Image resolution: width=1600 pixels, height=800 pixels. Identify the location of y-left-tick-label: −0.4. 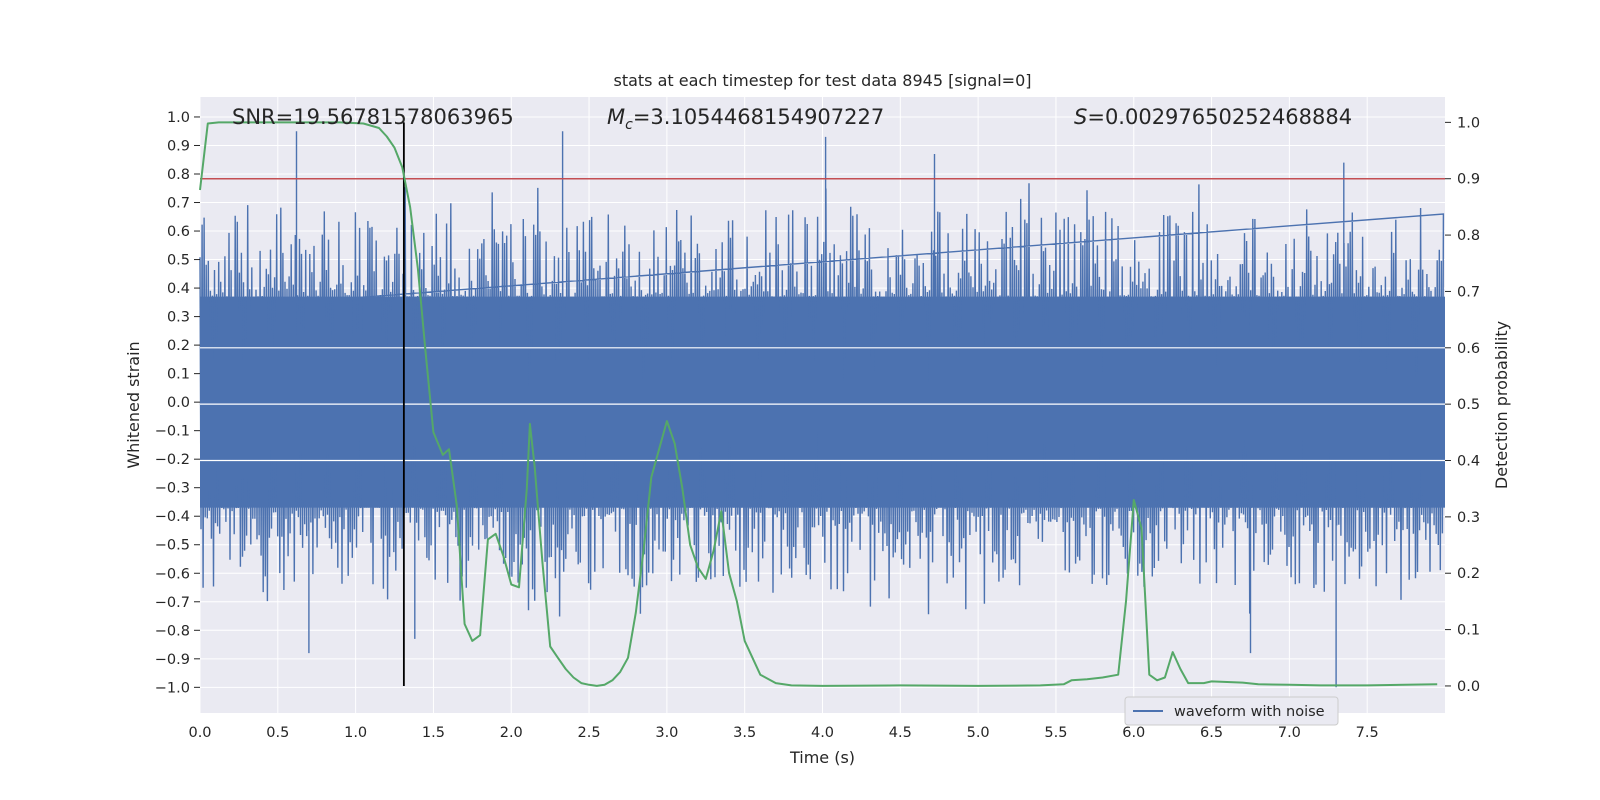
(172, 517).